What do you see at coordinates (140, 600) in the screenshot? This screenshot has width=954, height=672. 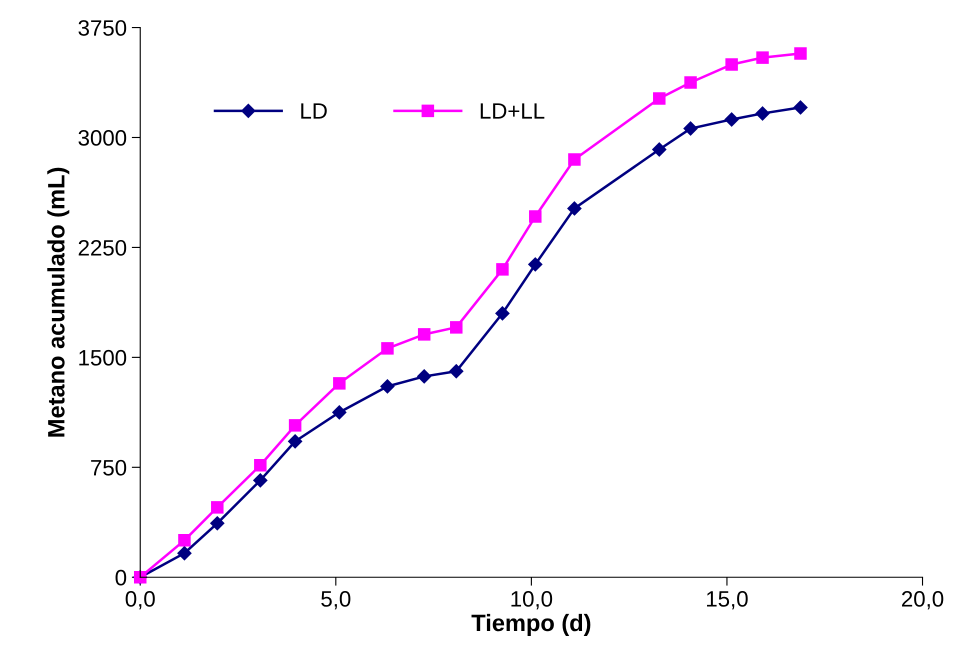 I see `x-tick-label: 0,0` at bounding box center [140, 600].